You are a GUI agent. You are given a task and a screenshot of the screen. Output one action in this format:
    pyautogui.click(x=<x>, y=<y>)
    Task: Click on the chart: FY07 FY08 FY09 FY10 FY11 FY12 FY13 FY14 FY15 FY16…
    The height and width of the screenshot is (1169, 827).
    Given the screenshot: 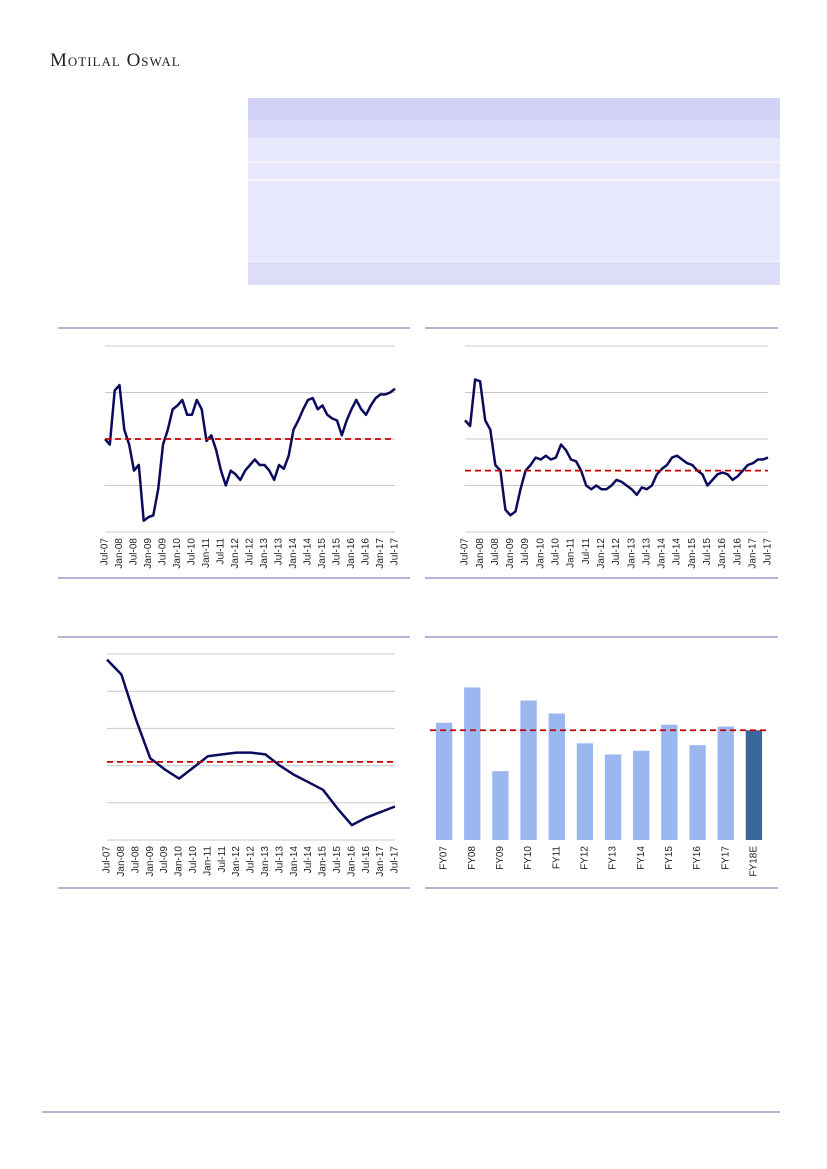 What is the action you would take?
    pyautogui.click(x=599, y=782)
    